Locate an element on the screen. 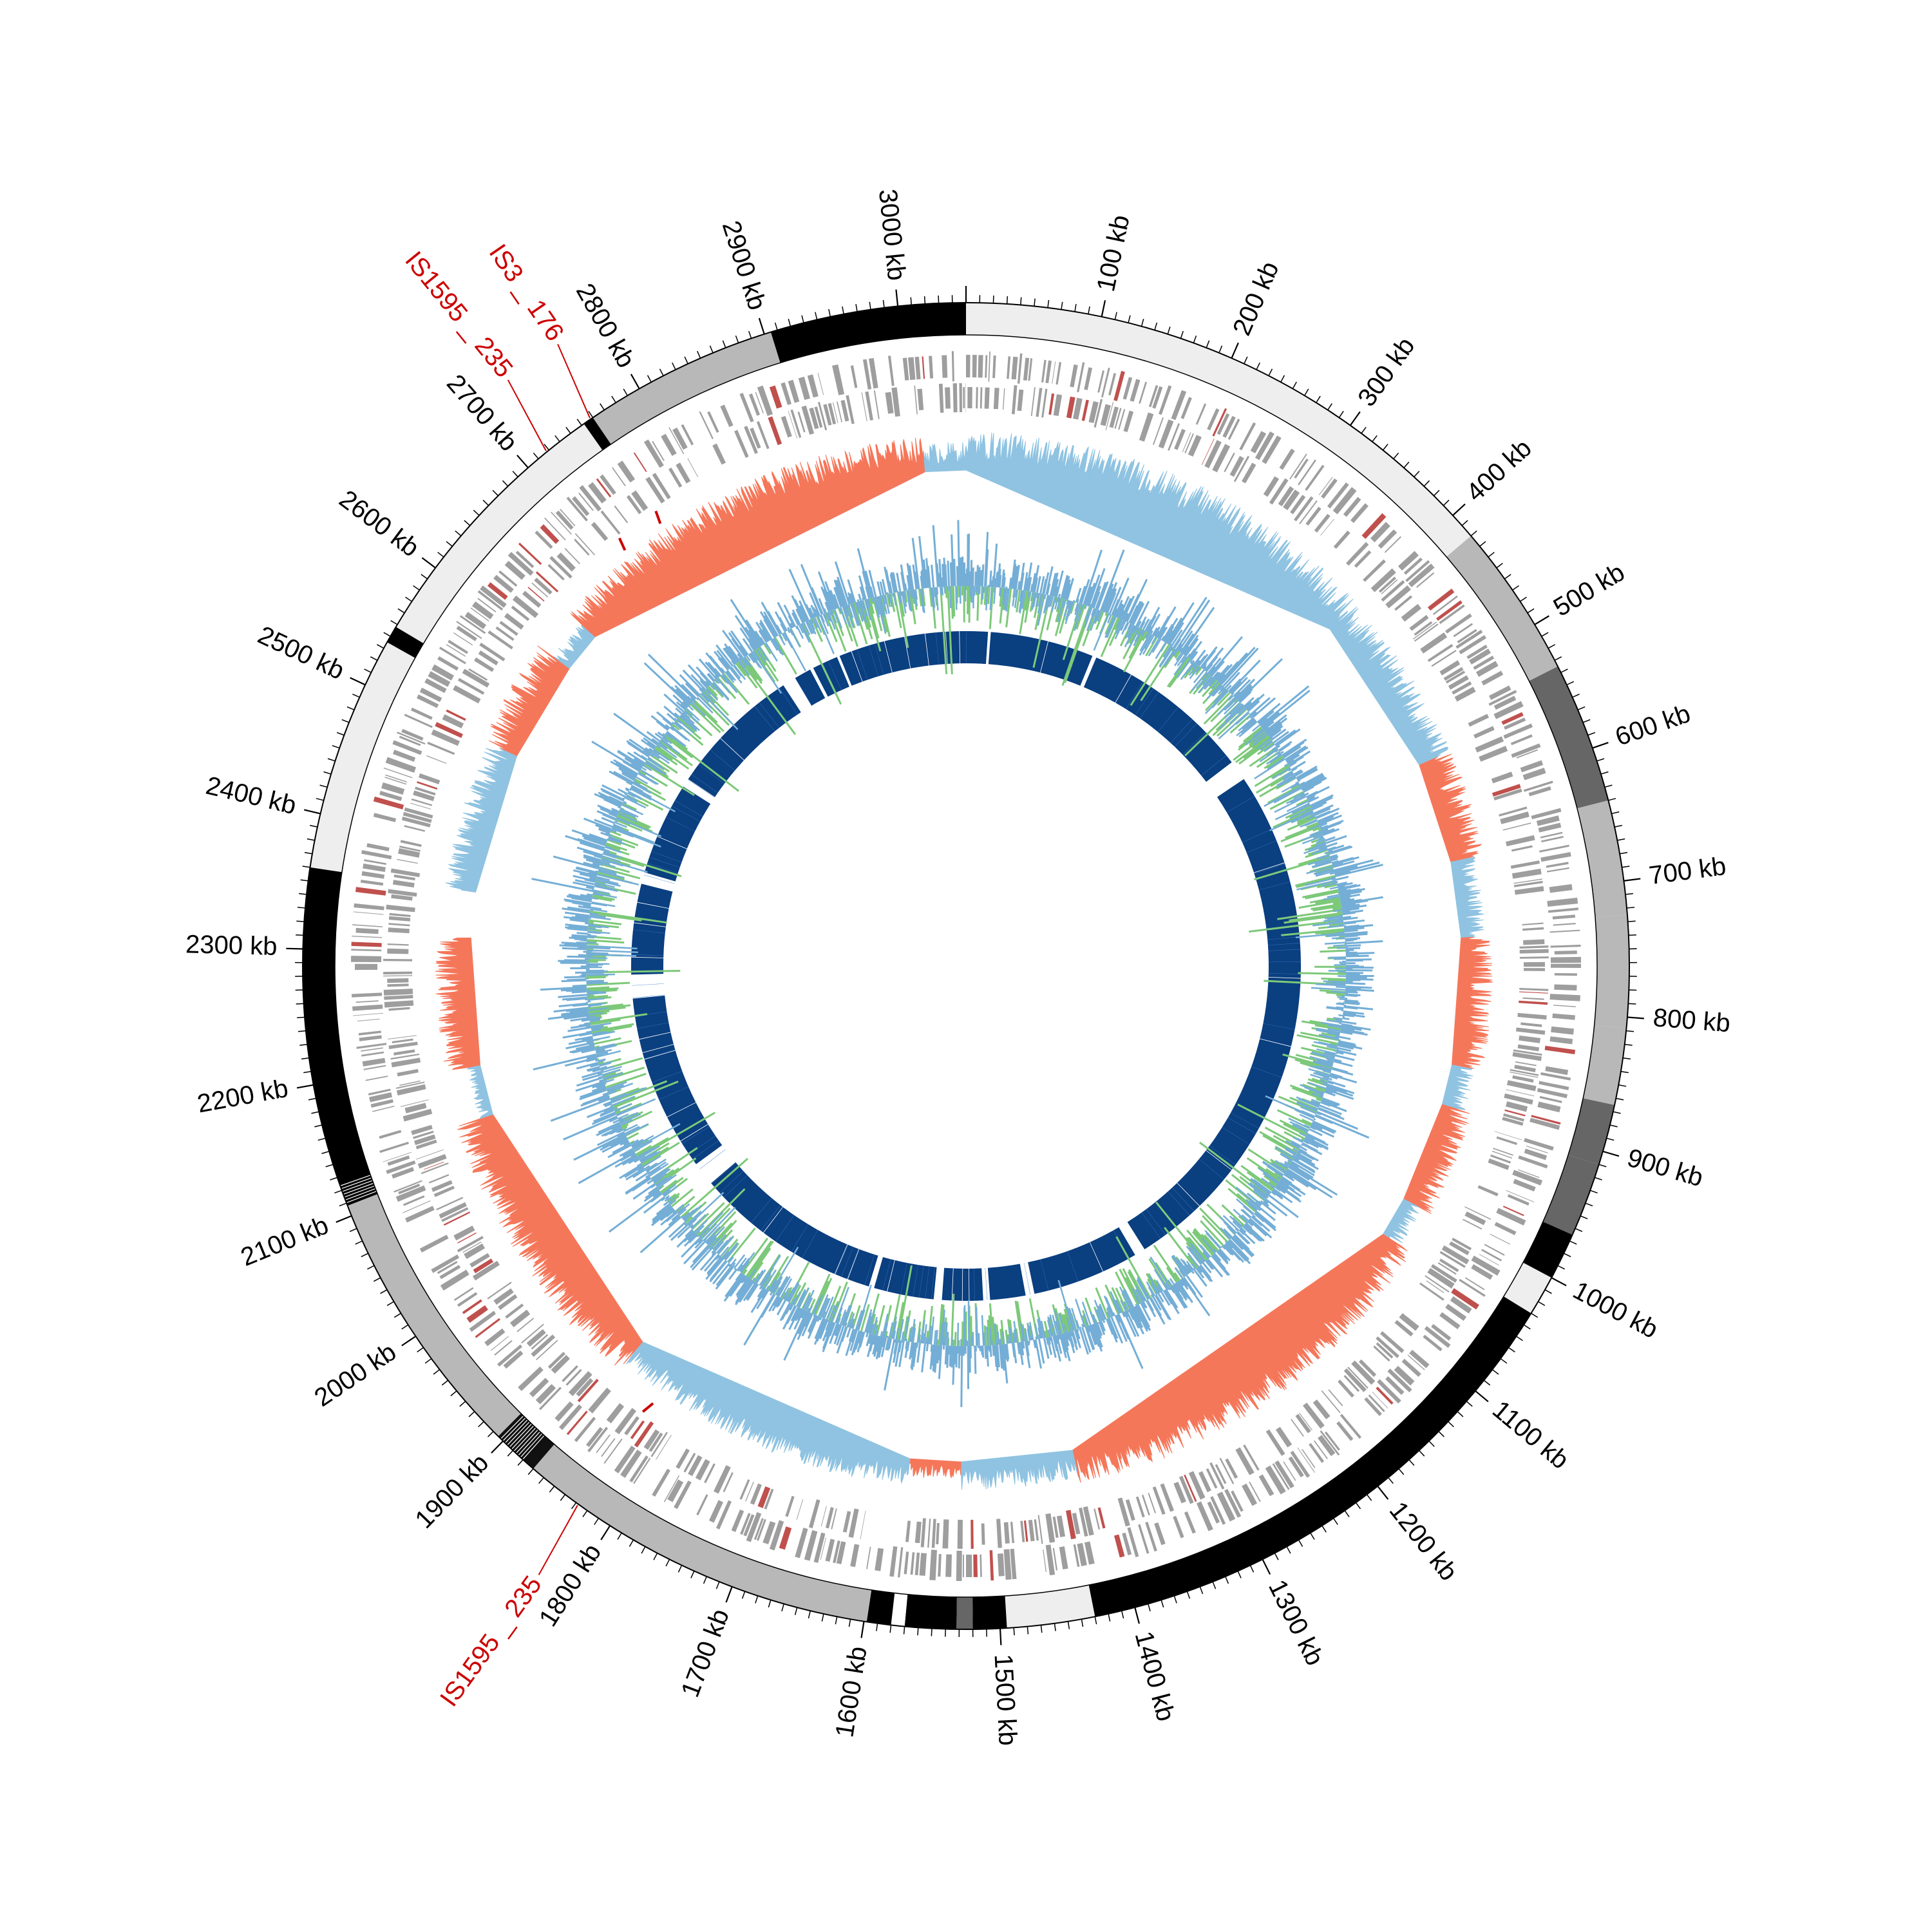 The height and width of the screenshot is (1932, 1932). tick-label: 1100 kb is located at coordinates (1531, 1436).